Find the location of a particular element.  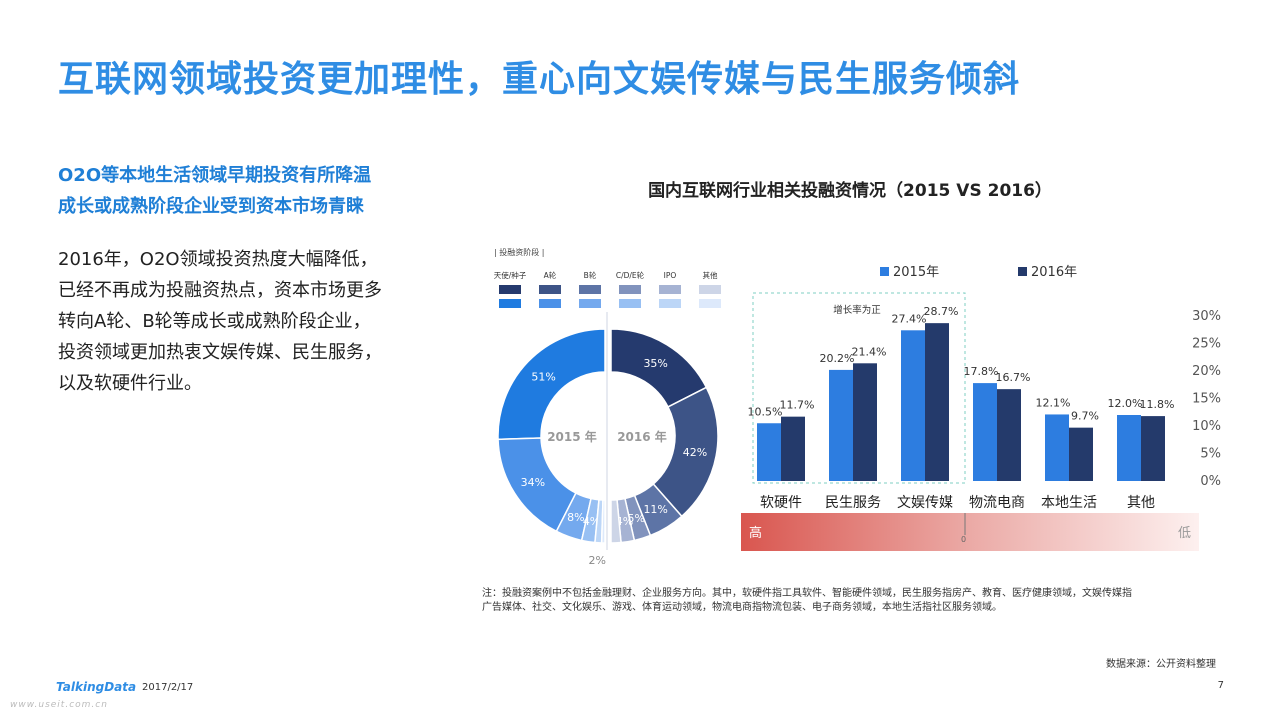

donut-center-label-2015: 2015 年 is located at coordinates (572, 436).